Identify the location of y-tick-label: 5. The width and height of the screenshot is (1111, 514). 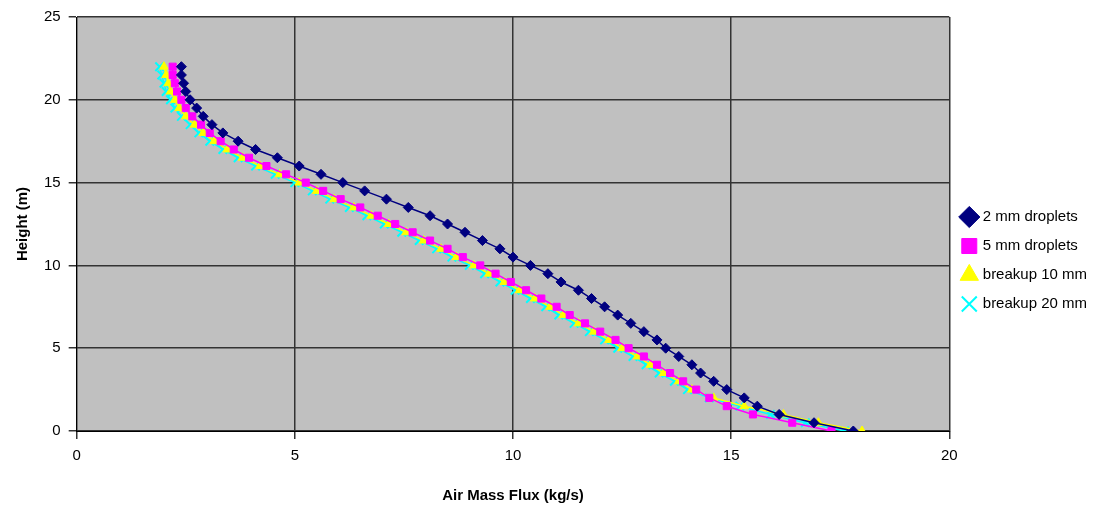
(56, 347).